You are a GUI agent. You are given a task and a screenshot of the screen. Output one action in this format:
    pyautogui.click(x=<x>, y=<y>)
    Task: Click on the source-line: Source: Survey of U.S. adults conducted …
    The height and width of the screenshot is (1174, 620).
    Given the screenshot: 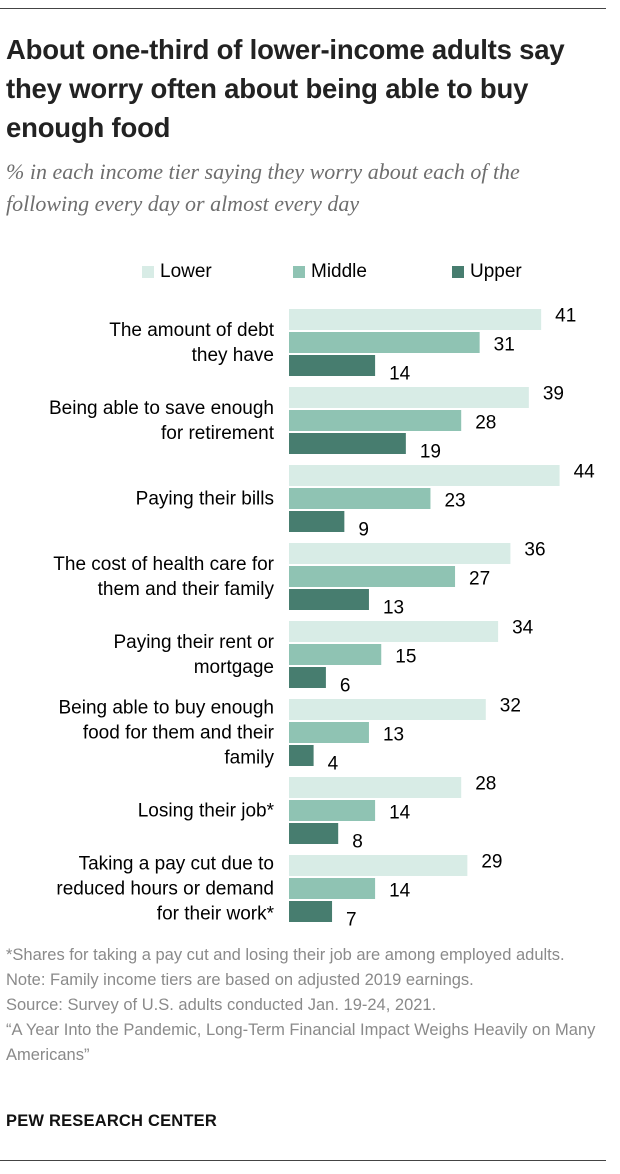 What is the action you would take?
    pyautogui.click(x=221, y=1005)
    